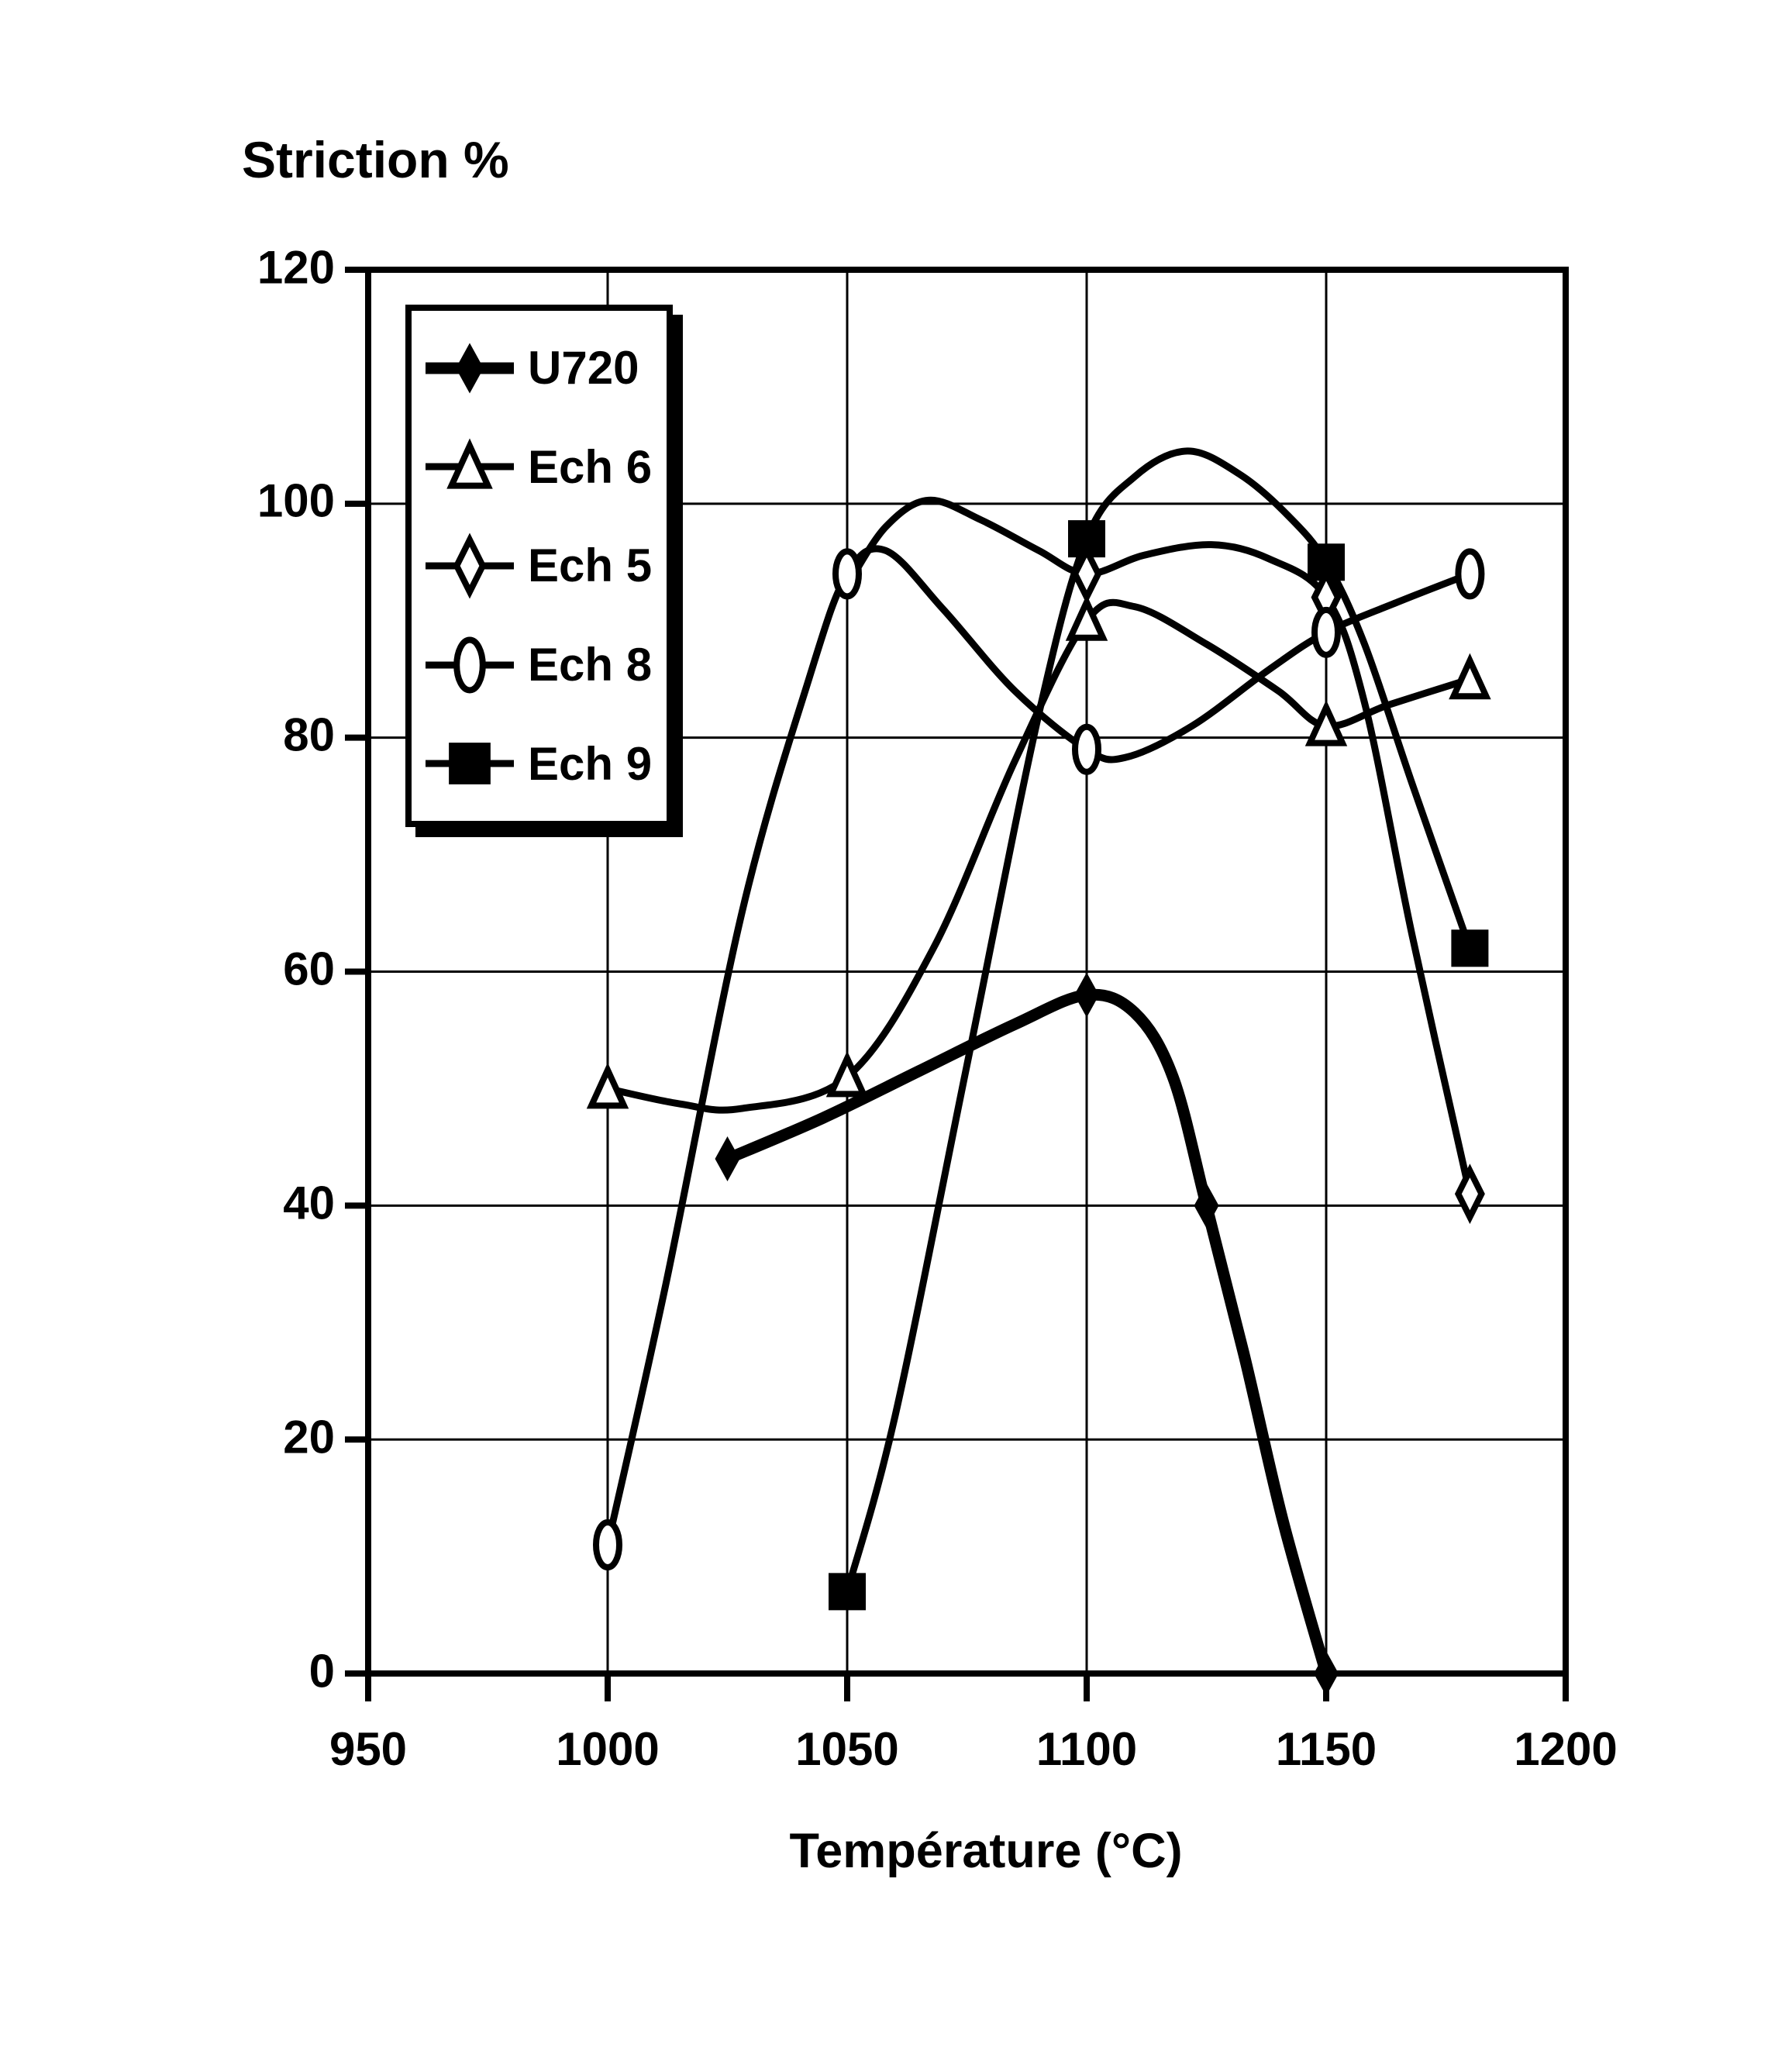  What do you see at coordinates (321, 1671) in the screenshot?
I see `y-axis-tick-label: 0` at bounding box center [321, 1671].